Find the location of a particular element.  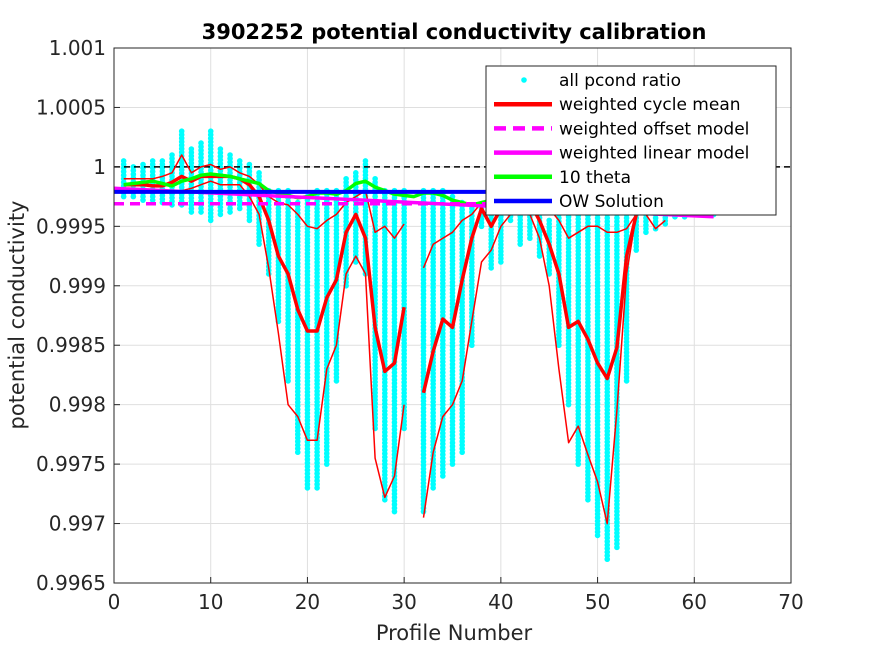

y-tick-label: 0.997 is located at coordinates (77, 524).